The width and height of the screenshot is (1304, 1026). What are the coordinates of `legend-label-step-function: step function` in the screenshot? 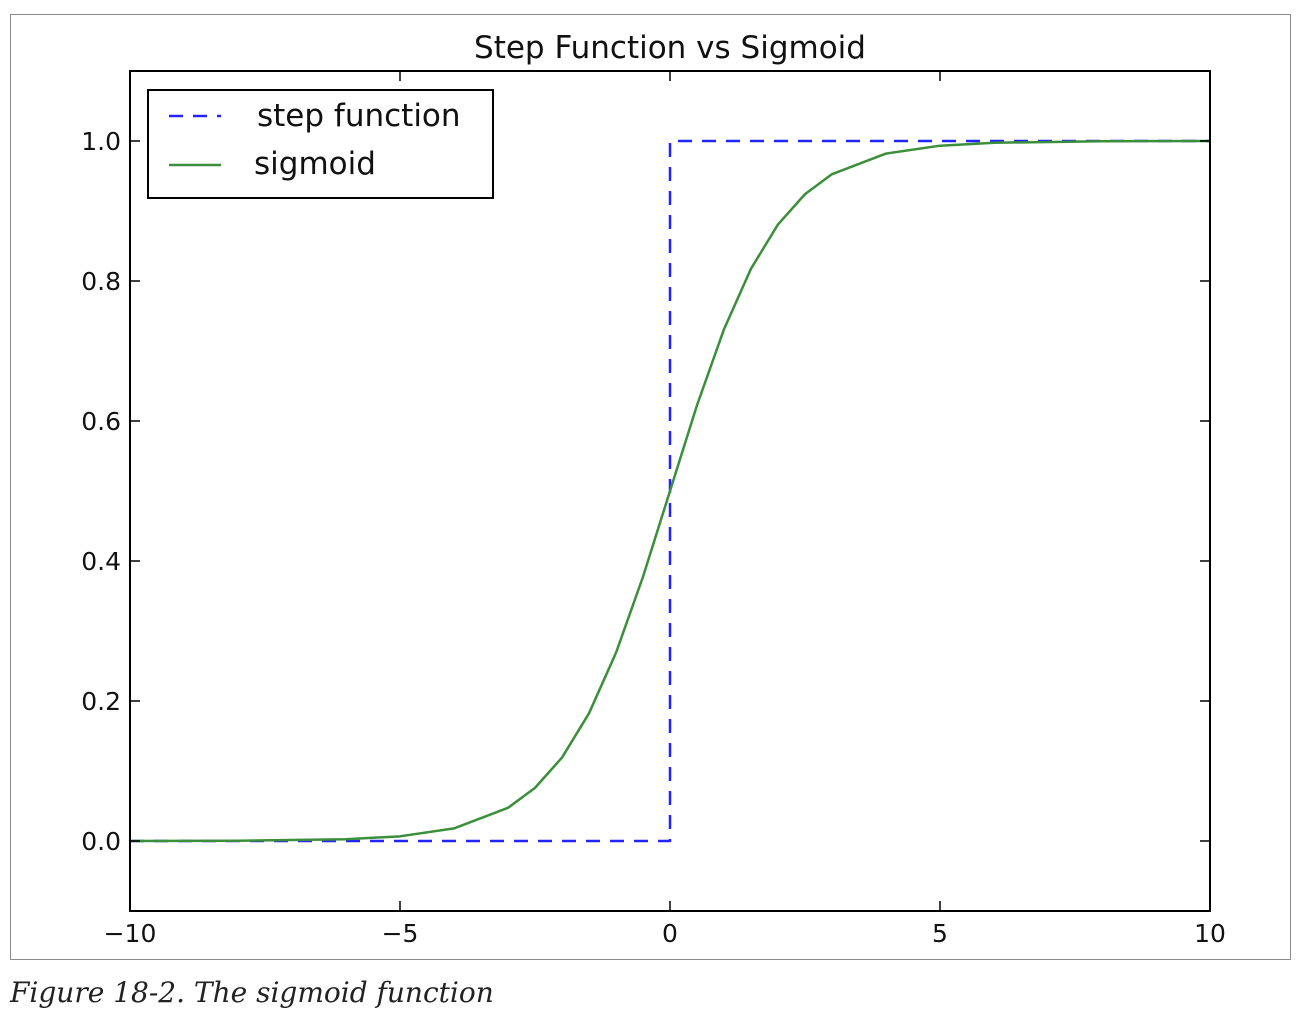 It's located at (359, 116).